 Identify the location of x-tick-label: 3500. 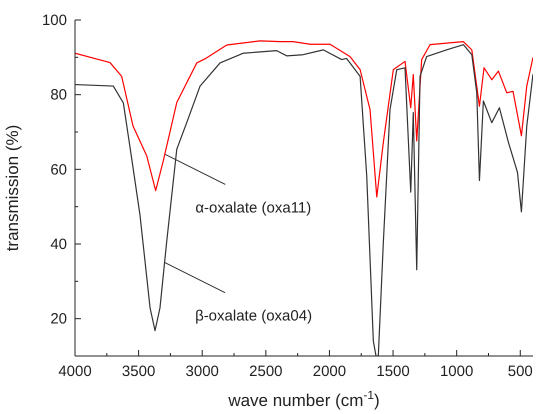
(139, 371).